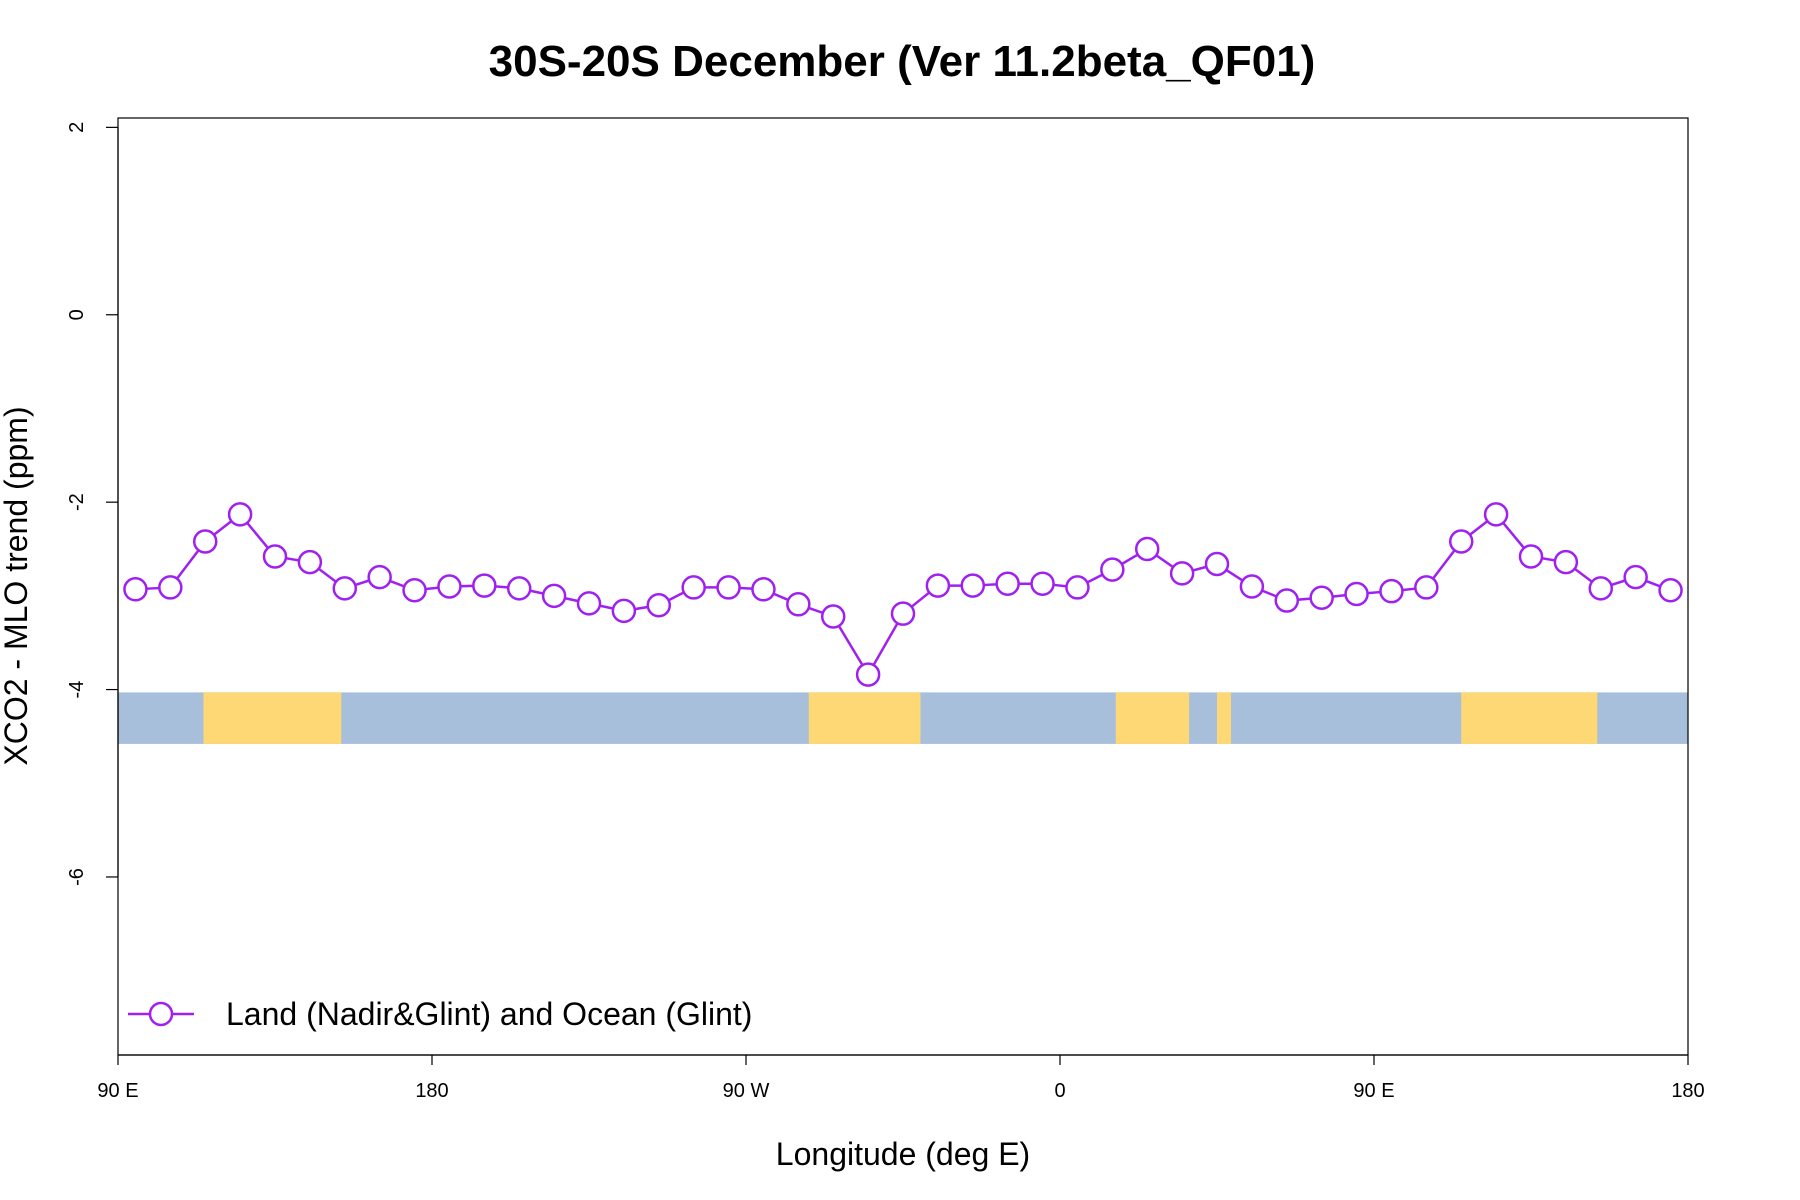  What do you see at coordinates (902, 61) in the screenshot?
I see `chart-title: 30S-20S December (Ver 11.2beta_QF01)` at bounding box center [902, 61].